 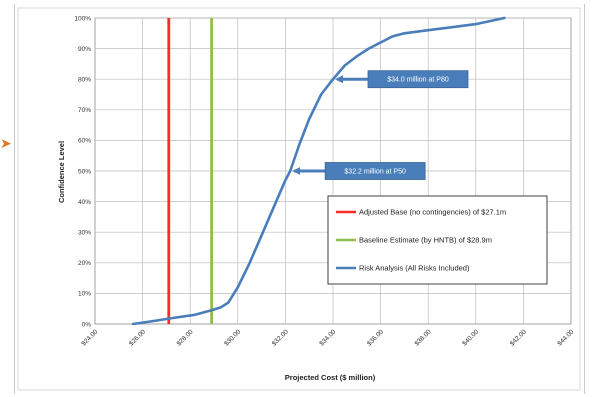 I want to click on y-tick-label: 20%, so click(x=84, y=263).